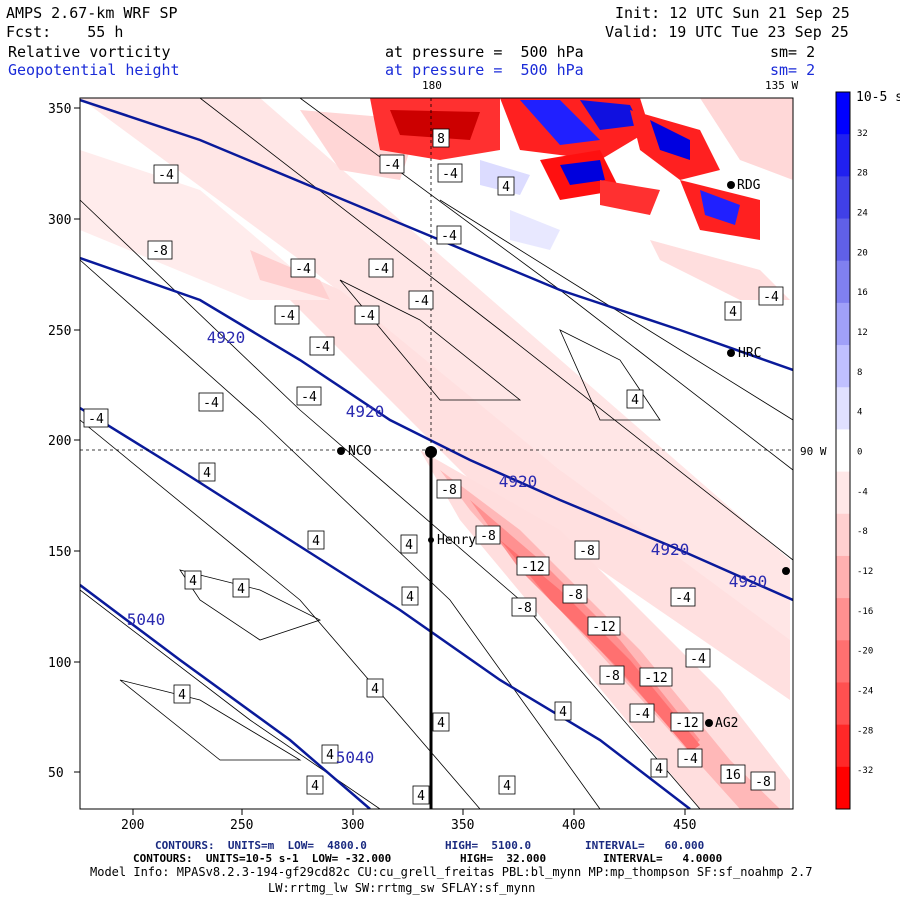 This screenshot has width=900, height=900. Describe the element at coordinates (408, 825) in the screenshot. I see `x-axis-ticks: 200 250 300 350 400 450` at that location.